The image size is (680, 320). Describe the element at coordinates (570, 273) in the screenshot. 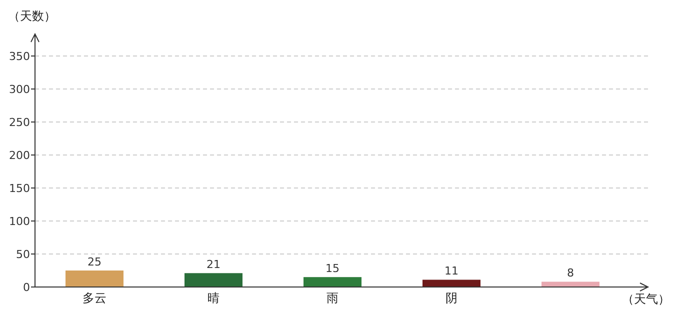

I see `data-label: 8` at that location.